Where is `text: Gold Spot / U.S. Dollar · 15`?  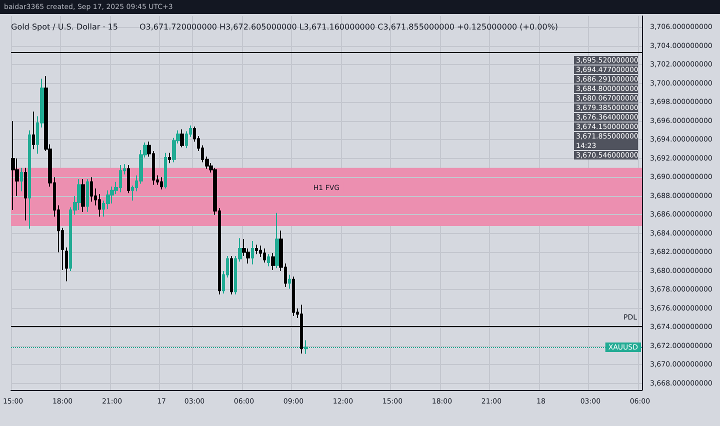 text: Gold Spot / U.S. Dollar · 15 is located at coordinates (64, 27).